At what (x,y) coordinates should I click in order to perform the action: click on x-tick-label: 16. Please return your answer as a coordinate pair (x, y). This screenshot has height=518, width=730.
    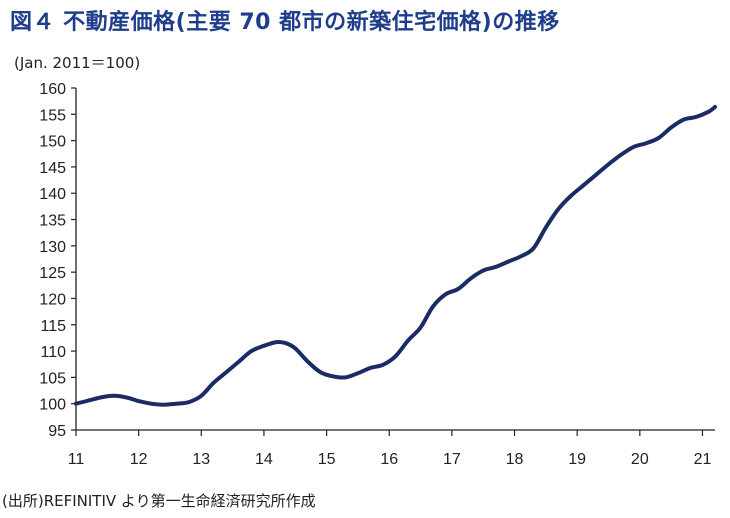
    Looking at the image, I should click on (389, 459).